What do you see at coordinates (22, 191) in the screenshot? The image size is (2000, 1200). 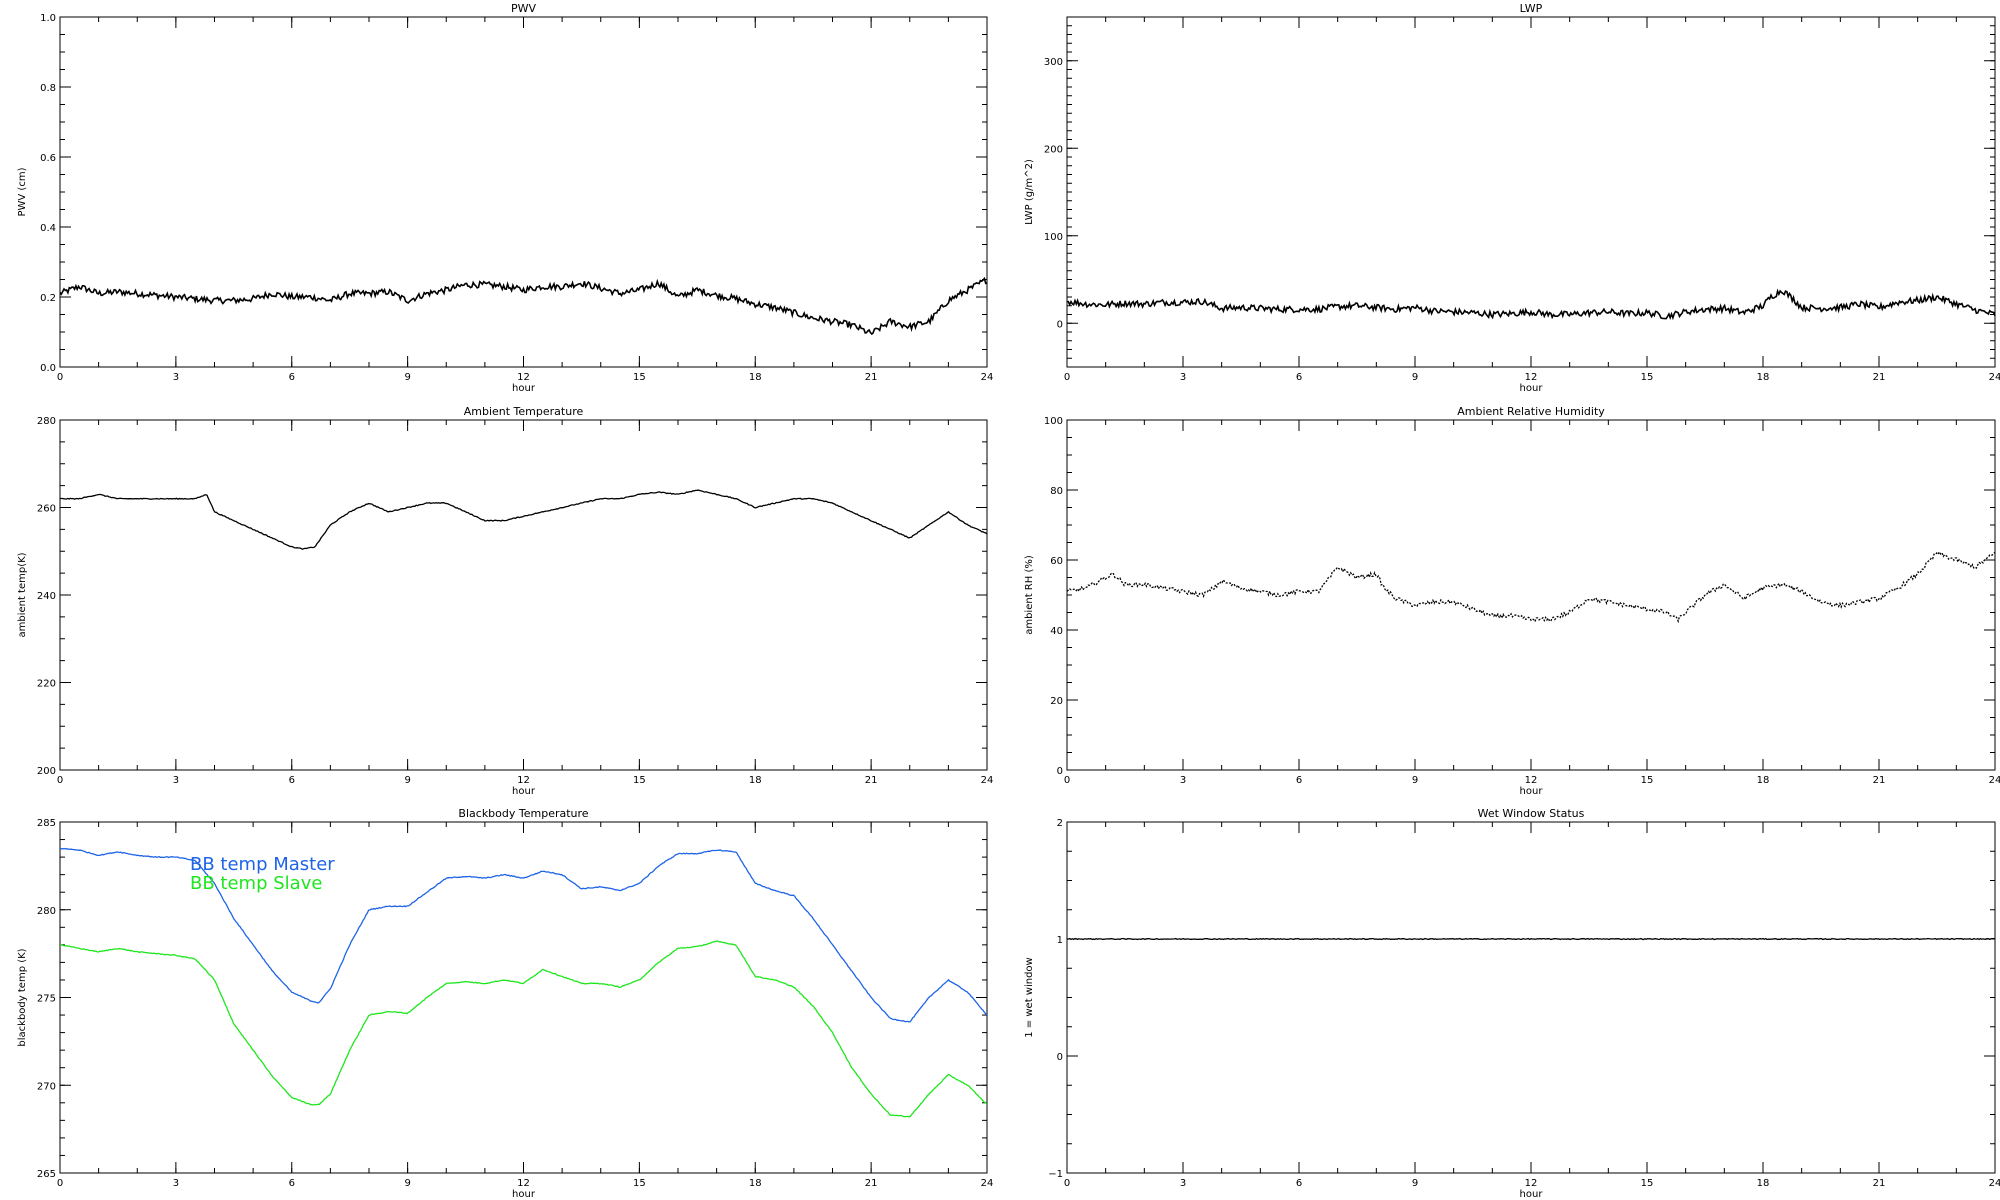 I see `y-axis-title: PWV (cm)` at bounding box center [22, 191].